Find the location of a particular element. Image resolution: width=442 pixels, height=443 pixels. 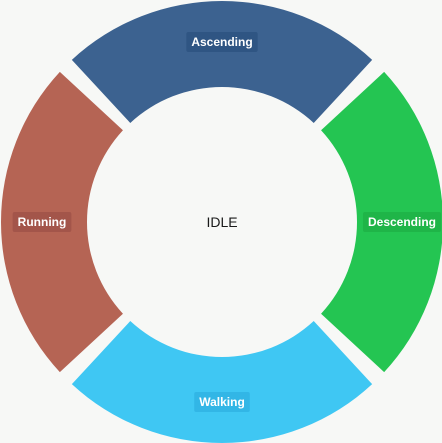

segment-label-ascending: Ascending is located at coordinates (221, 42).